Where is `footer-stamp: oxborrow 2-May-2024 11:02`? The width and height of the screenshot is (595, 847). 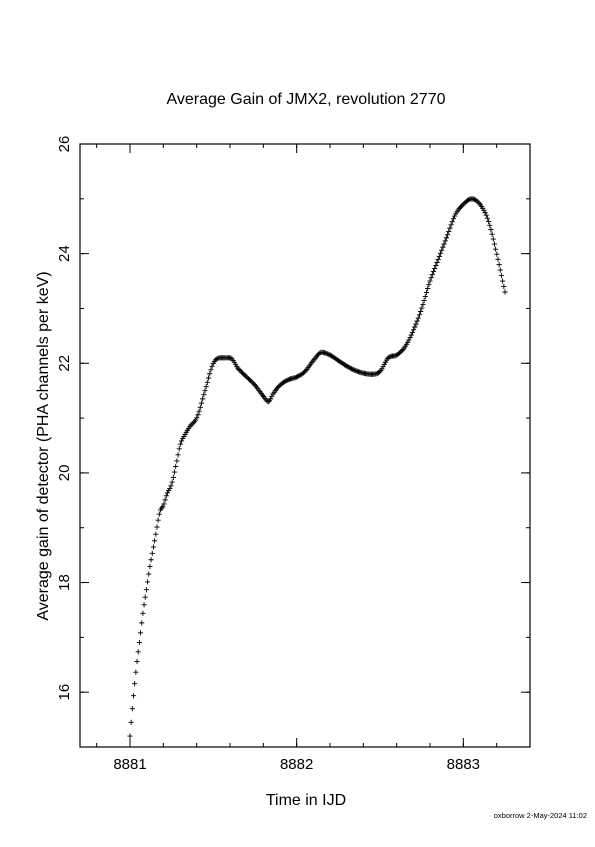 footer-stamp: oxborrow 2-May-2024 11:02 is located at coordinates (540, 815).